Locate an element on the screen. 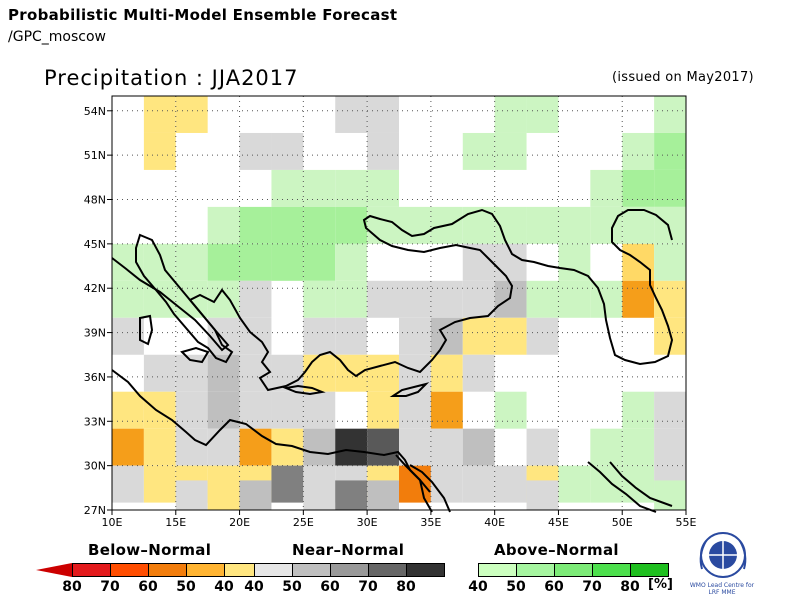 This screenshot has height=600, width=800. y-tick-label: 45N is located at coordinates (95, 244).